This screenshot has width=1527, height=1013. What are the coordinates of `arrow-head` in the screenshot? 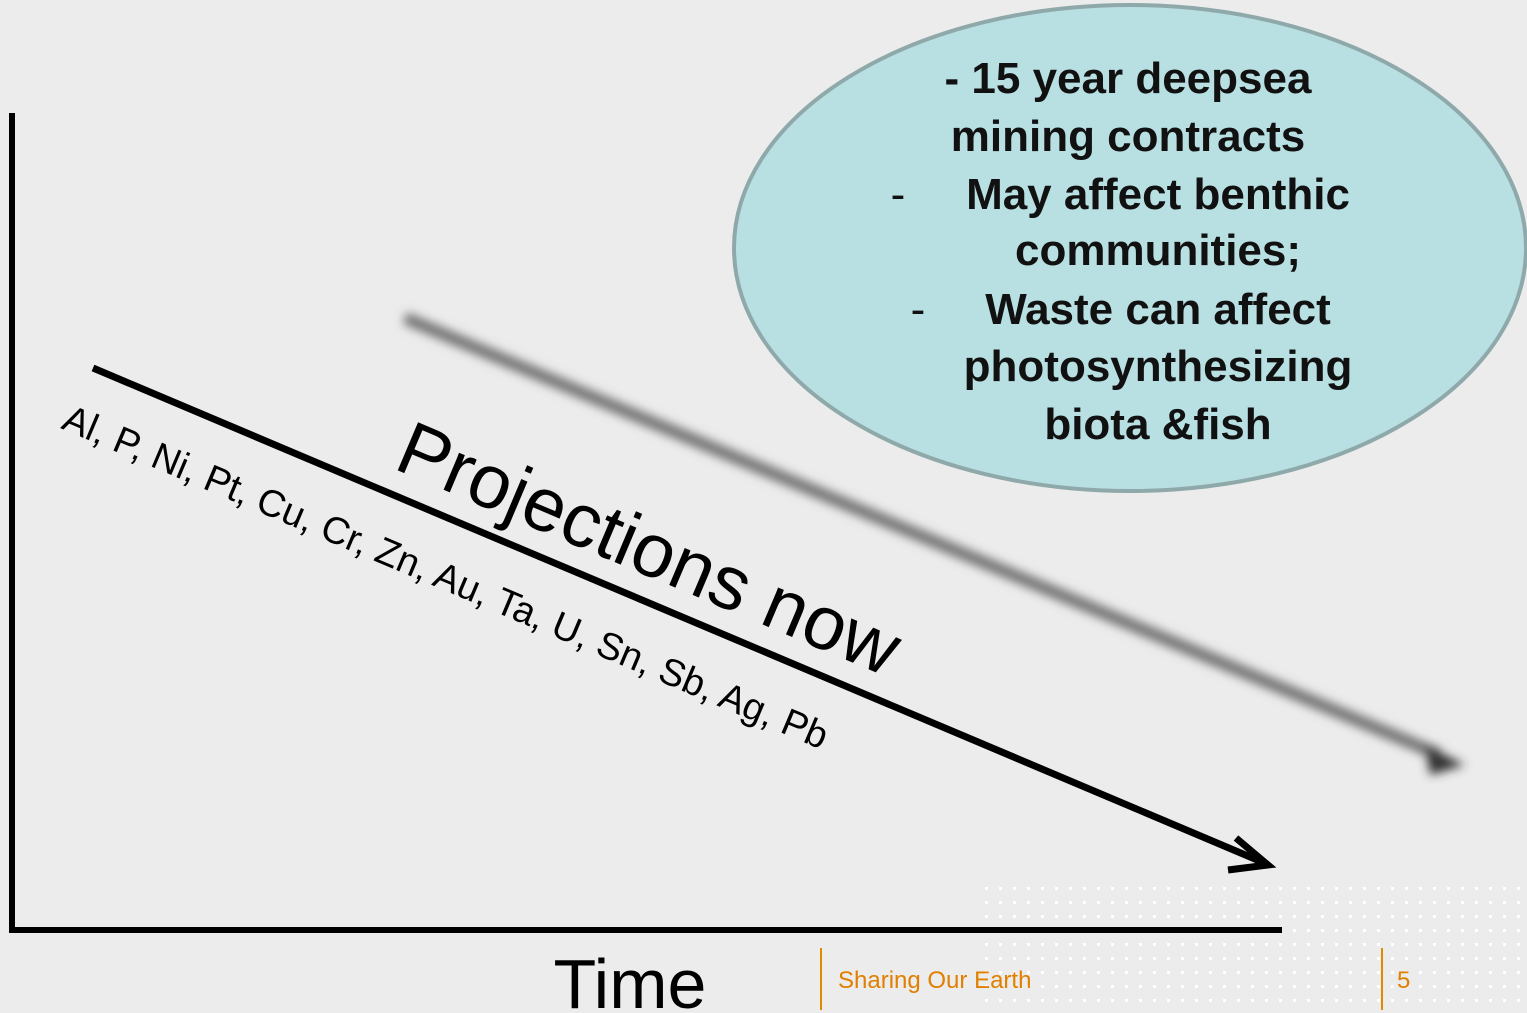 It's located at (1252, 854).